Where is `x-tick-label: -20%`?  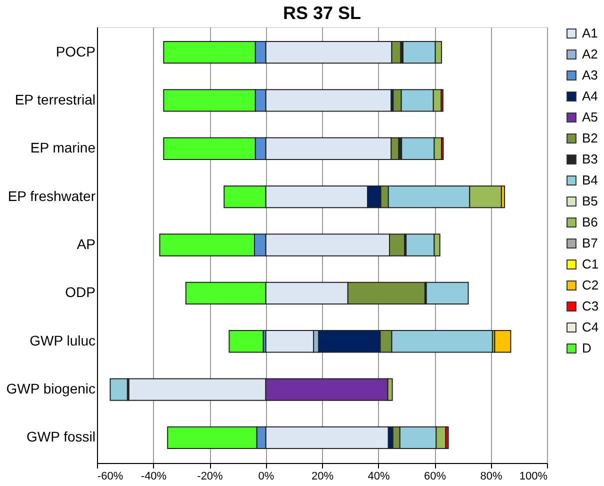
x-tick-label: -20% is located at coordinates (210, 476).